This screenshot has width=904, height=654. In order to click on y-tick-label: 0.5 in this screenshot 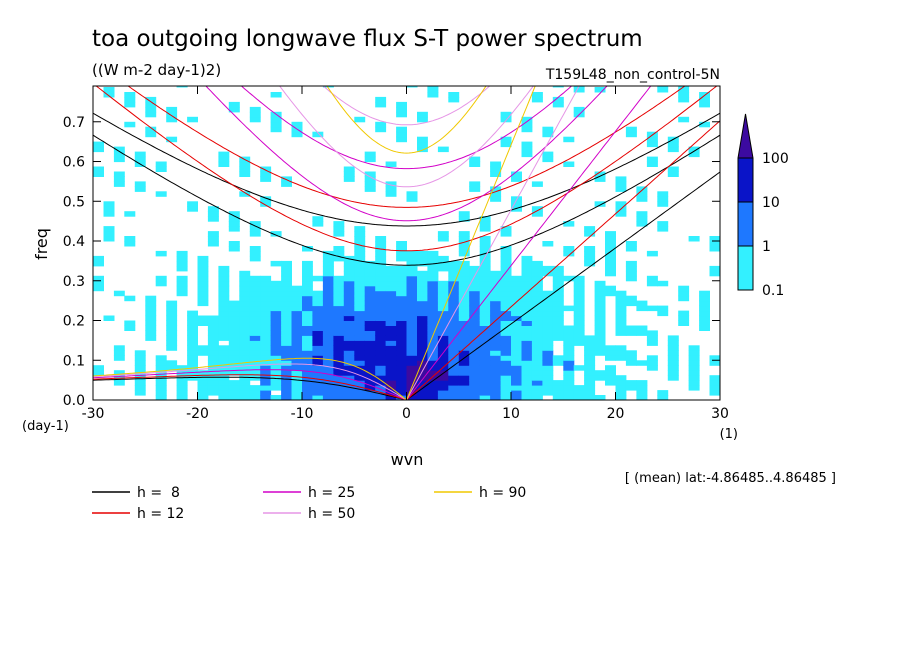, I will do `click(74, 202)`.